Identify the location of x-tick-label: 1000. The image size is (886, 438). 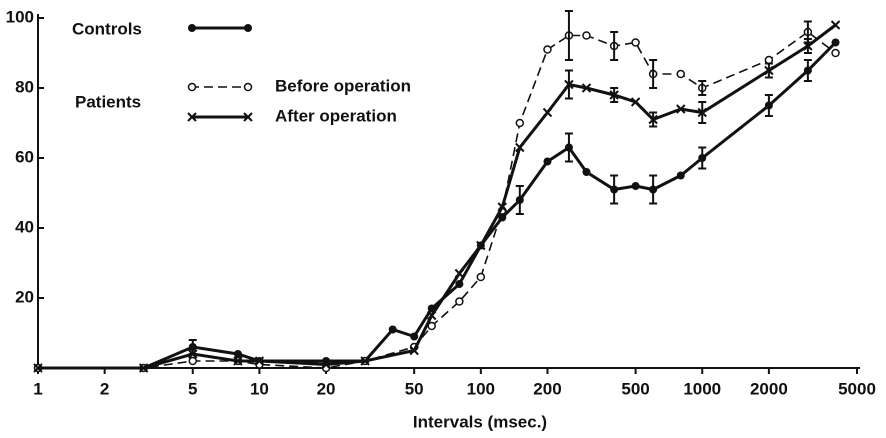
(702, 388).